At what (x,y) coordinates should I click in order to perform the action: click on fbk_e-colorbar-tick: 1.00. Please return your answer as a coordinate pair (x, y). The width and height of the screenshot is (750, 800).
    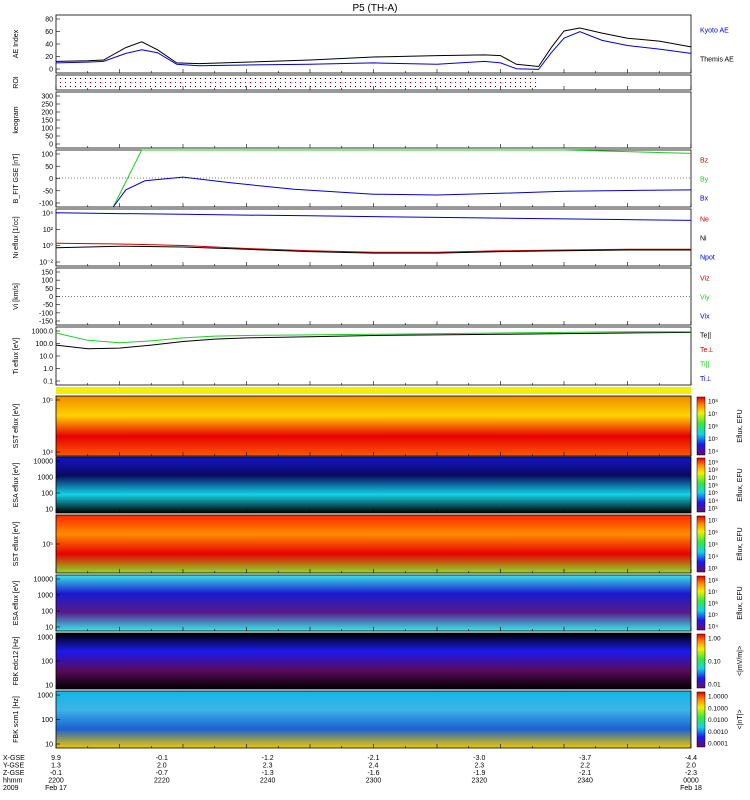
    Looking at the image, I should click on (714, 639).